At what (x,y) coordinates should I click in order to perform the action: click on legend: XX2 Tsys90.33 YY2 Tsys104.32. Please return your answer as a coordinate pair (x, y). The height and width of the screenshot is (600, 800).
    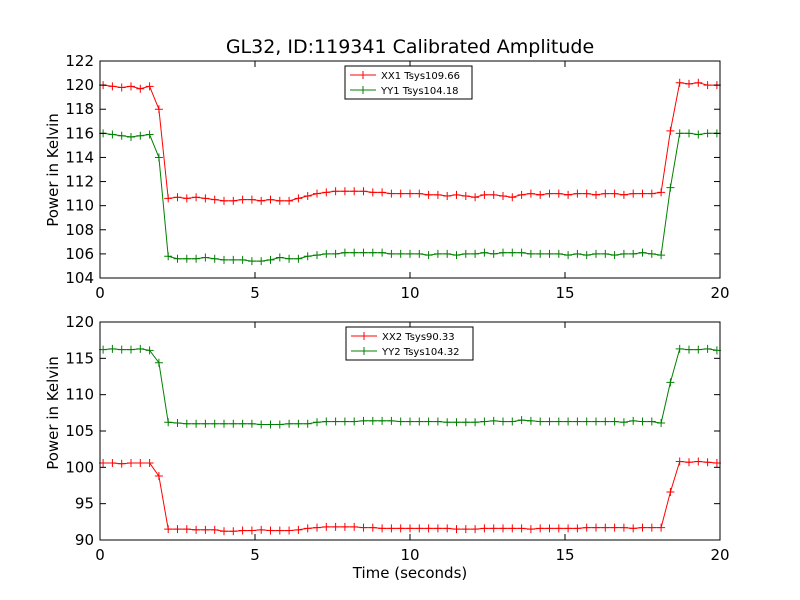
    Looking at the image, I should click on (409, 343).